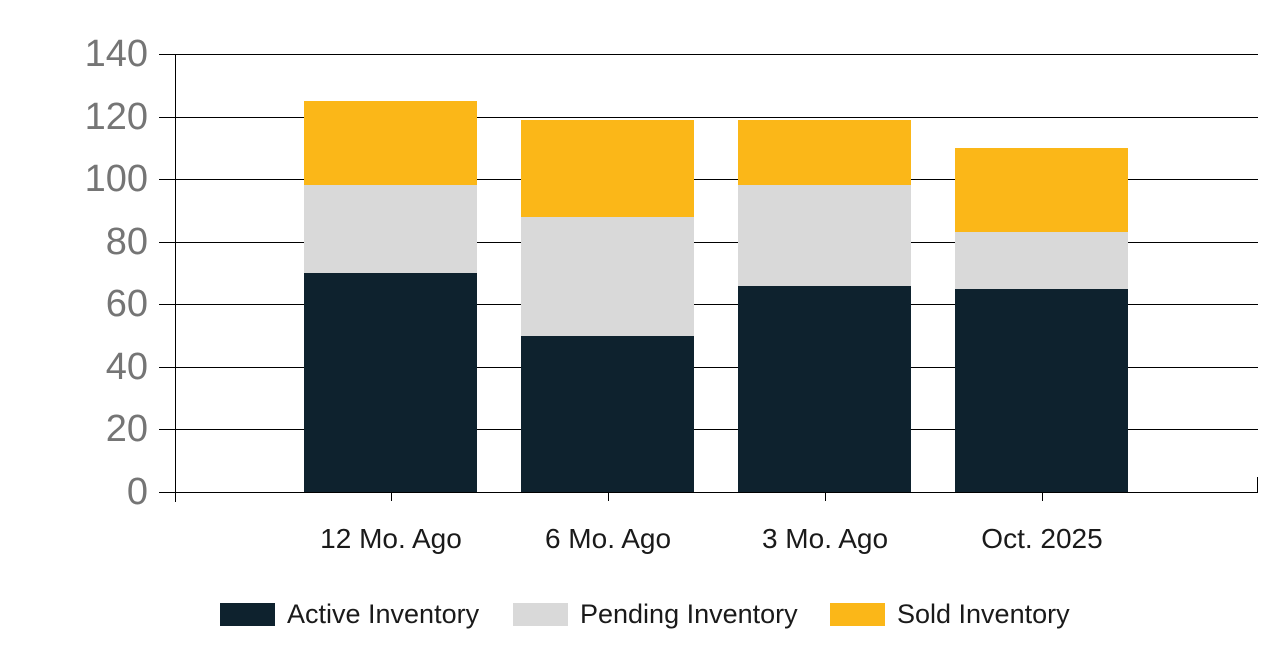  Describe the element at coordinates (1257, 484) in the screenshot. I see `x-axis-end-tick` at that location.